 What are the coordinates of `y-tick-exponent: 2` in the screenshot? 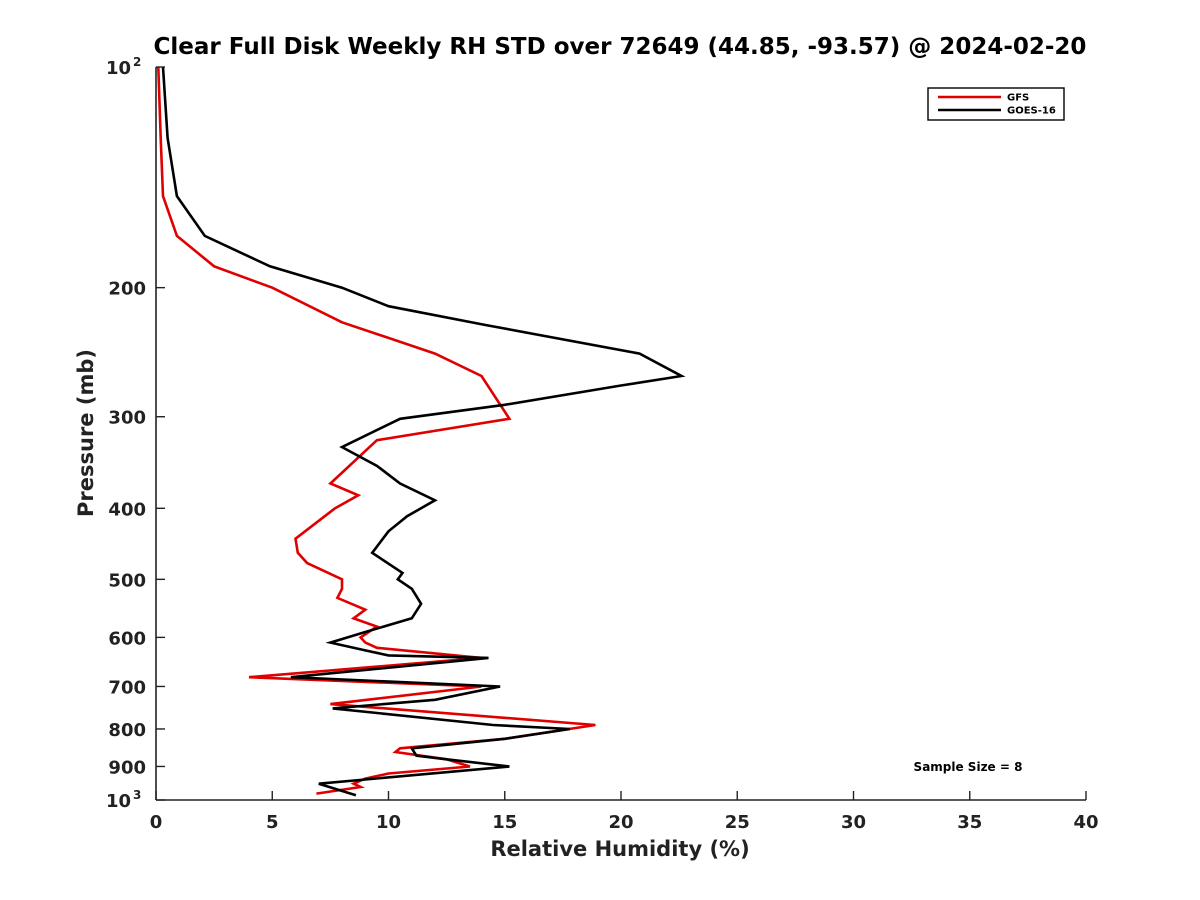 It's located at (137, 62).